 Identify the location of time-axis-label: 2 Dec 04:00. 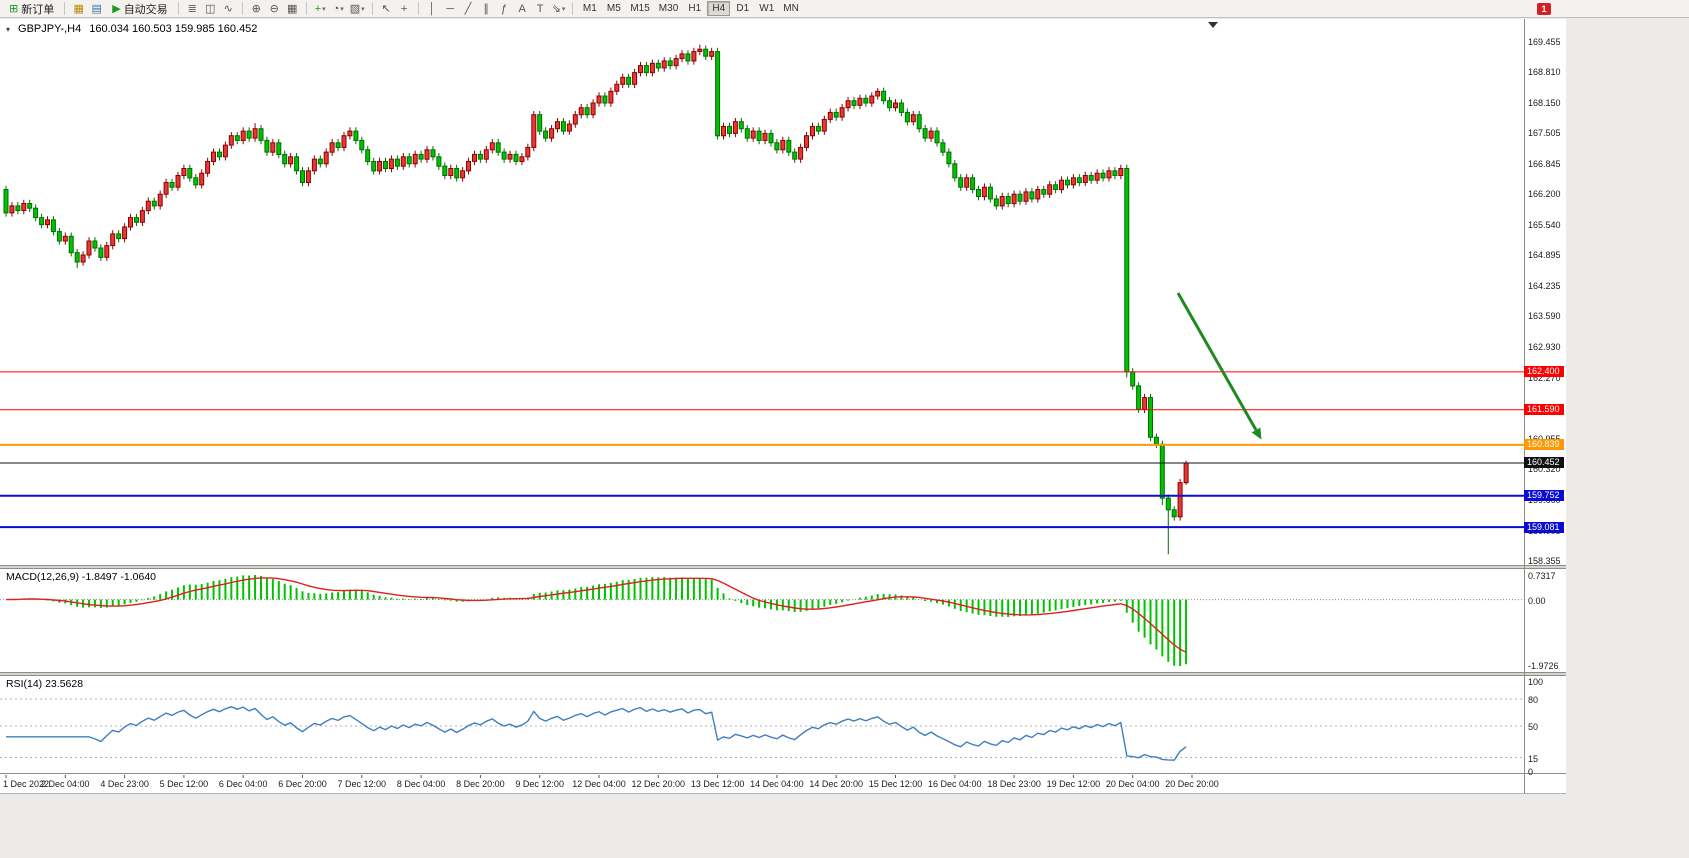
(65, 784).